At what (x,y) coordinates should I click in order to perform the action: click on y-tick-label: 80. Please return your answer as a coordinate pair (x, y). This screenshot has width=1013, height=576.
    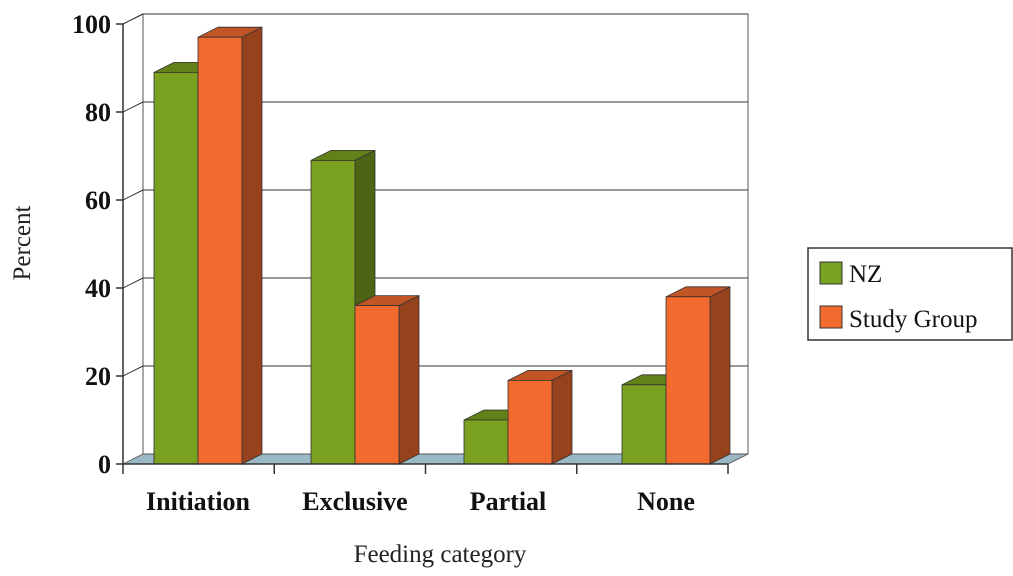
    Looking at the image, I should click on (98, 112).